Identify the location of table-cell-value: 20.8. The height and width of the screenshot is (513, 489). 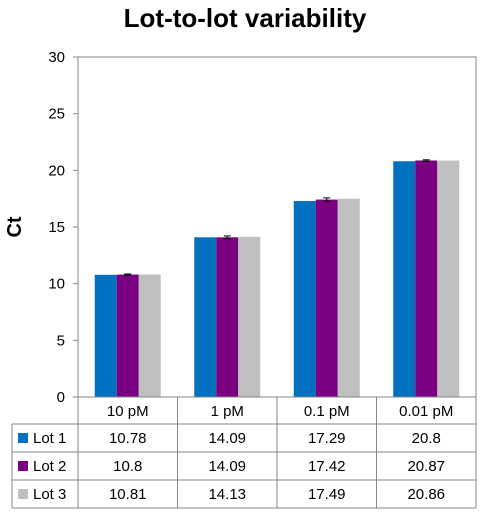
(426, 438).